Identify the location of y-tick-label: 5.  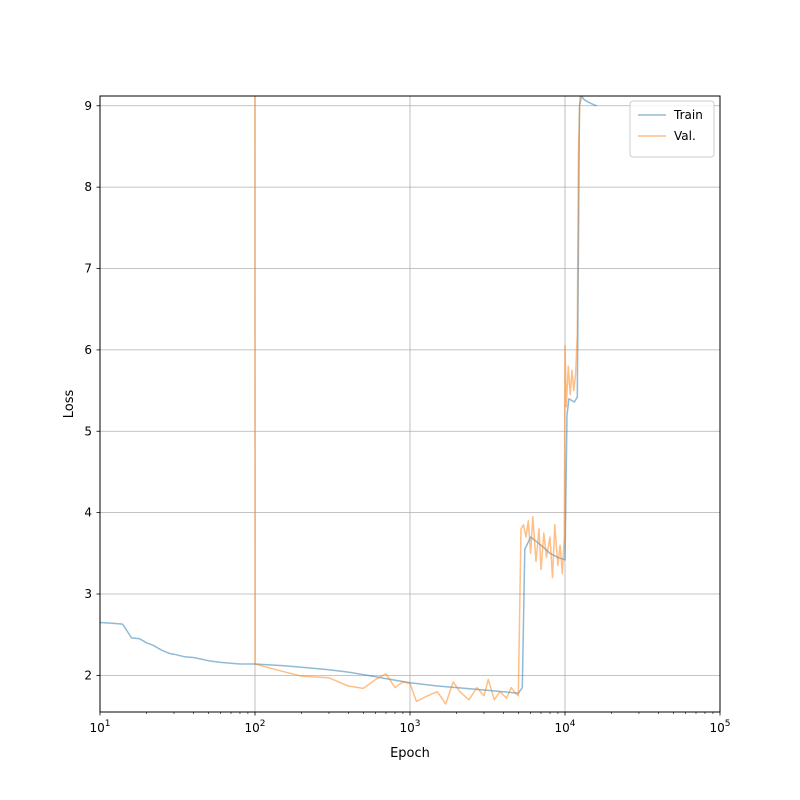
(88, 431).